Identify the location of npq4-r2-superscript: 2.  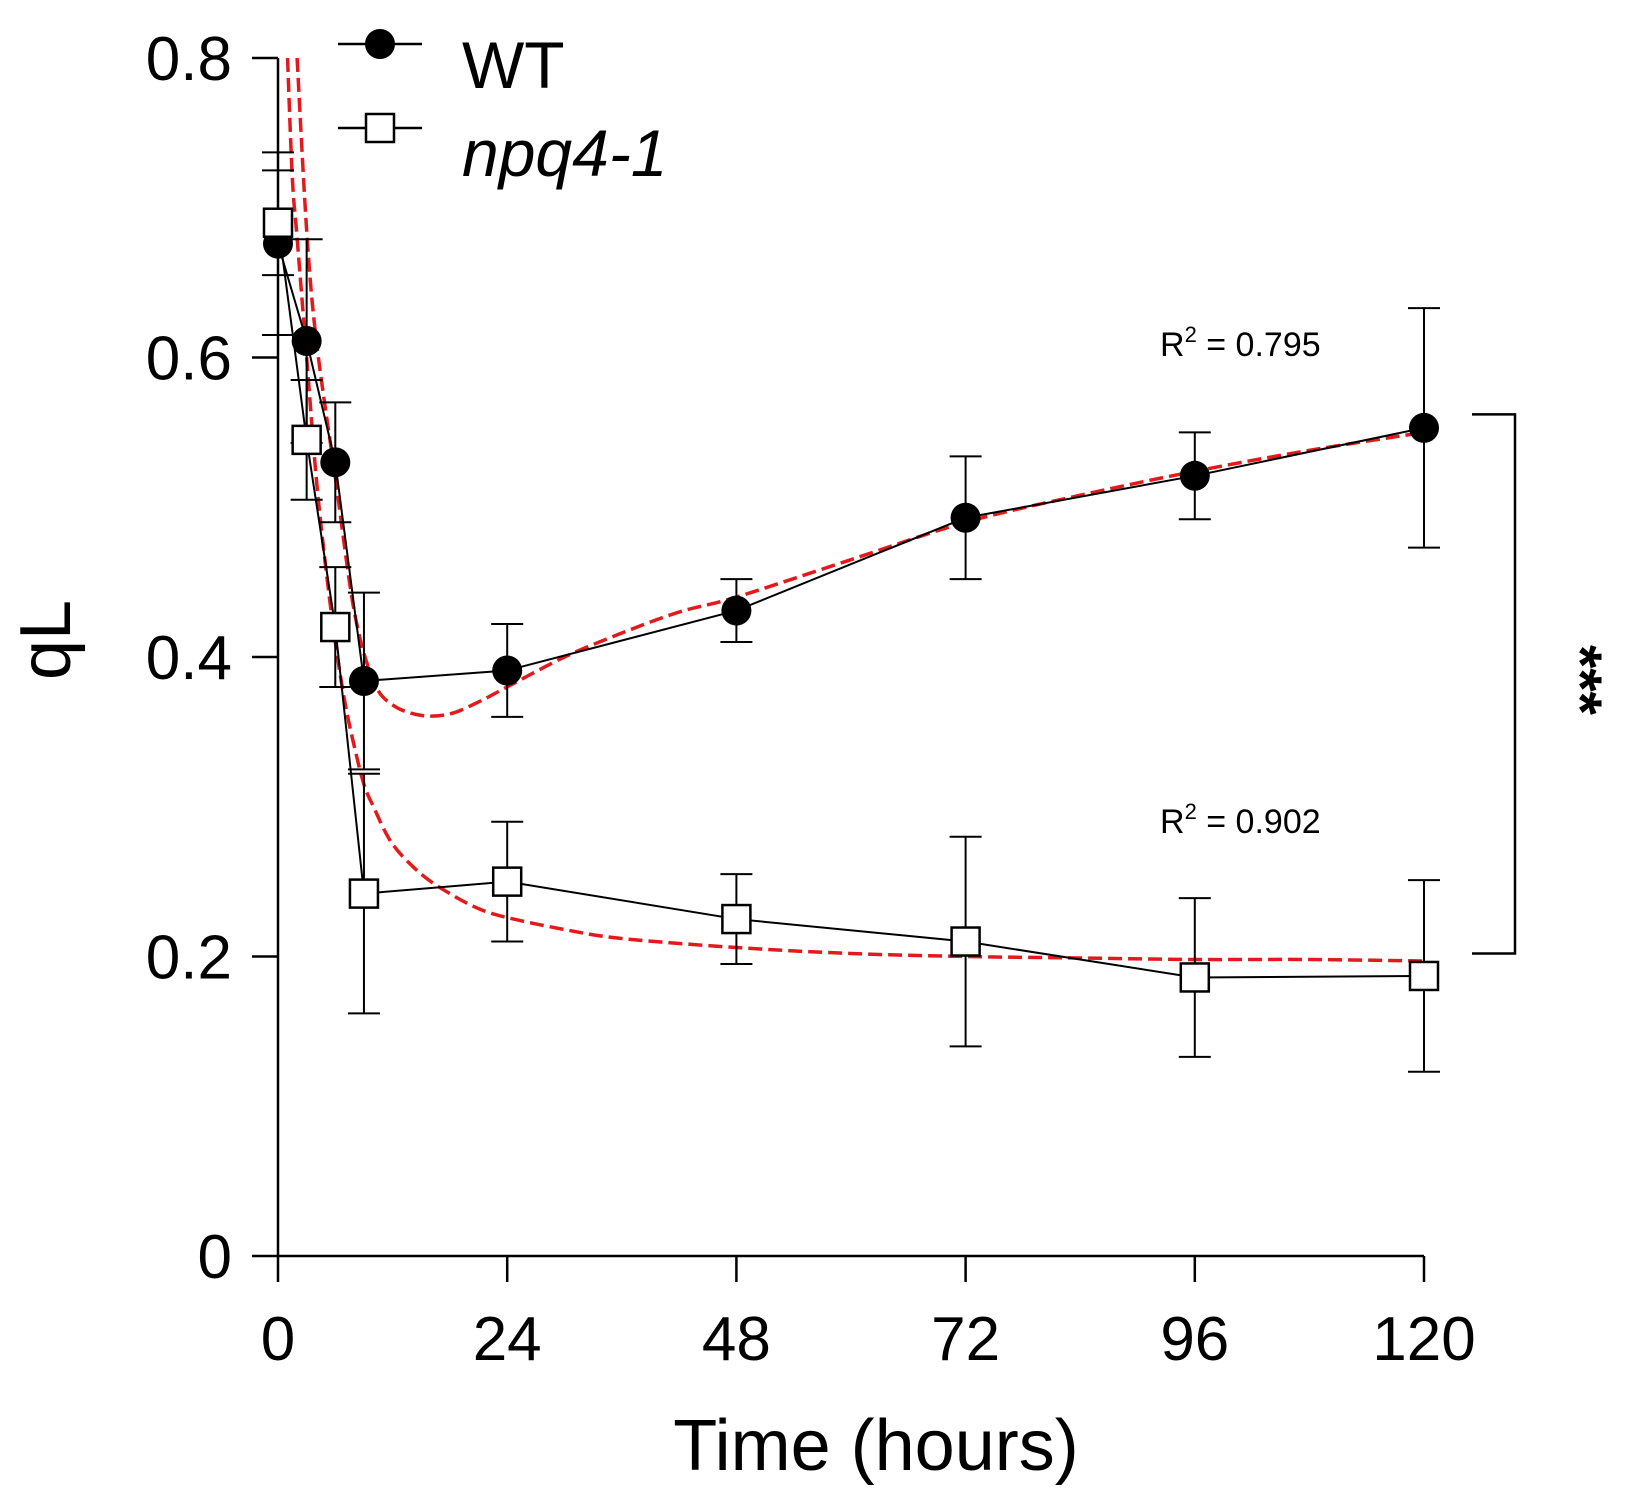
(1191, 811).